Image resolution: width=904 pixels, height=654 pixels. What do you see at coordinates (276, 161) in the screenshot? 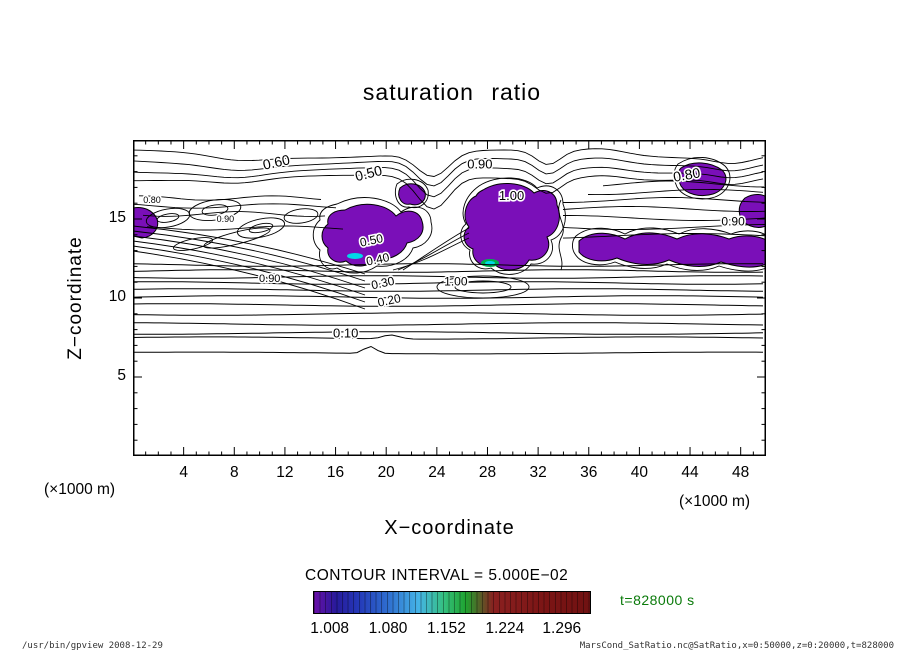
I see `contour-label: 0.60` at bounding box center [276, 161].